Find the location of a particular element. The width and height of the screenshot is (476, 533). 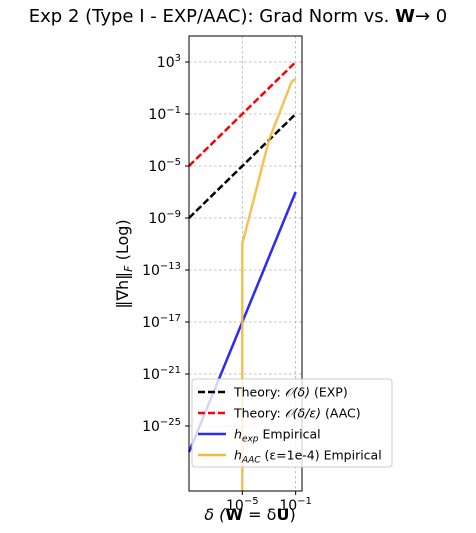

y-tick-label: 10⁻¹⁷ is located at coordinates (161, 322).